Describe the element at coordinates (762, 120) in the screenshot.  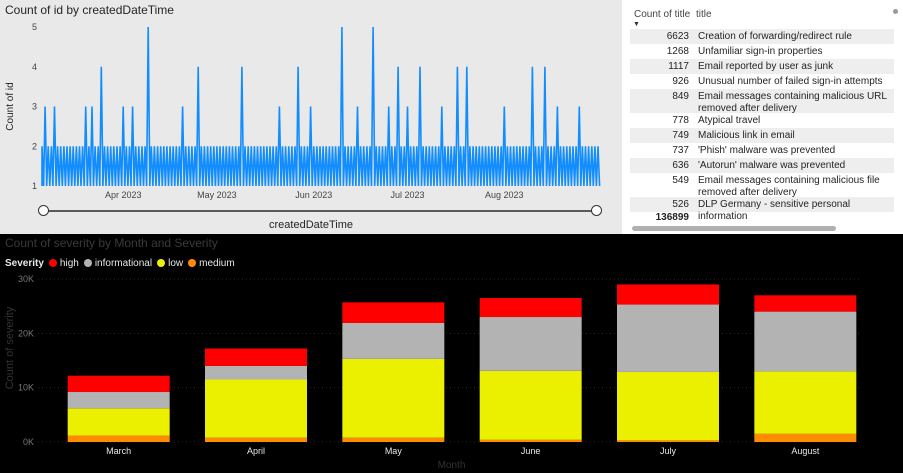
I see `table-row: 778 Atypical travel` at that location.